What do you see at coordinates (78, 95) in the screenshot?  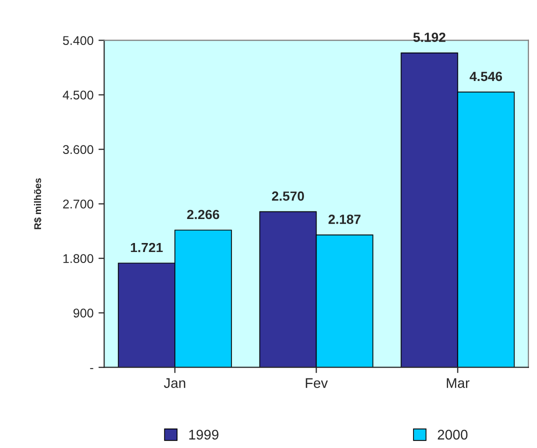 I see `y-tick-label: 4.500` at bounding box center [78, 95].